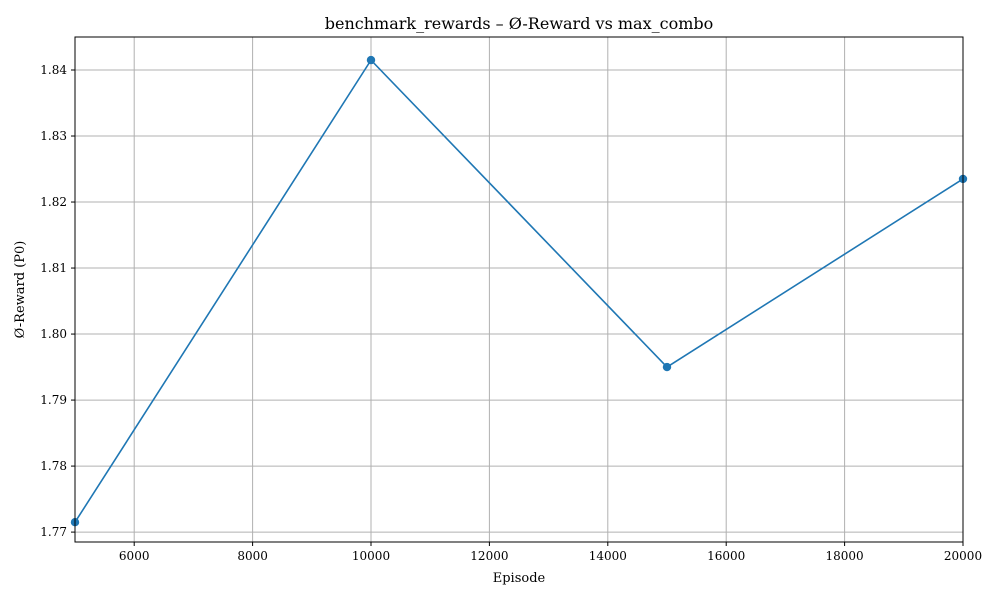 This screenshot has height=604, width=1000. Describe the element at coordinates (845, 556) in the screenshot. I see `x-tick-label: 18000` at that location.